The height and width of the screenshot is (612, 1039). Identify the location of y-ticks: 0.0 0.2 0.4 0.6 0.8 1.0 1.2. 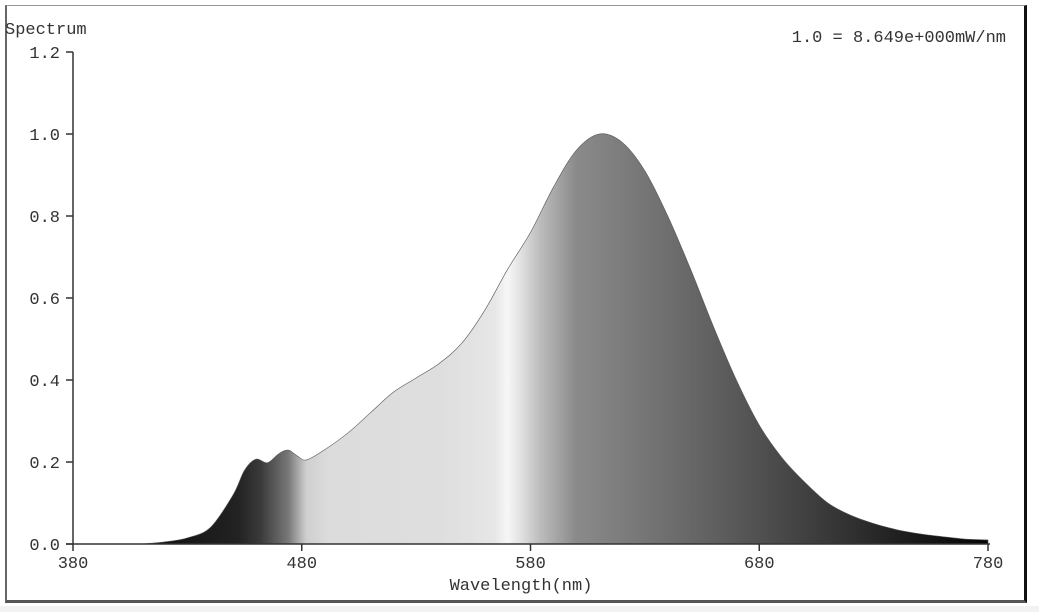
(51, 300).